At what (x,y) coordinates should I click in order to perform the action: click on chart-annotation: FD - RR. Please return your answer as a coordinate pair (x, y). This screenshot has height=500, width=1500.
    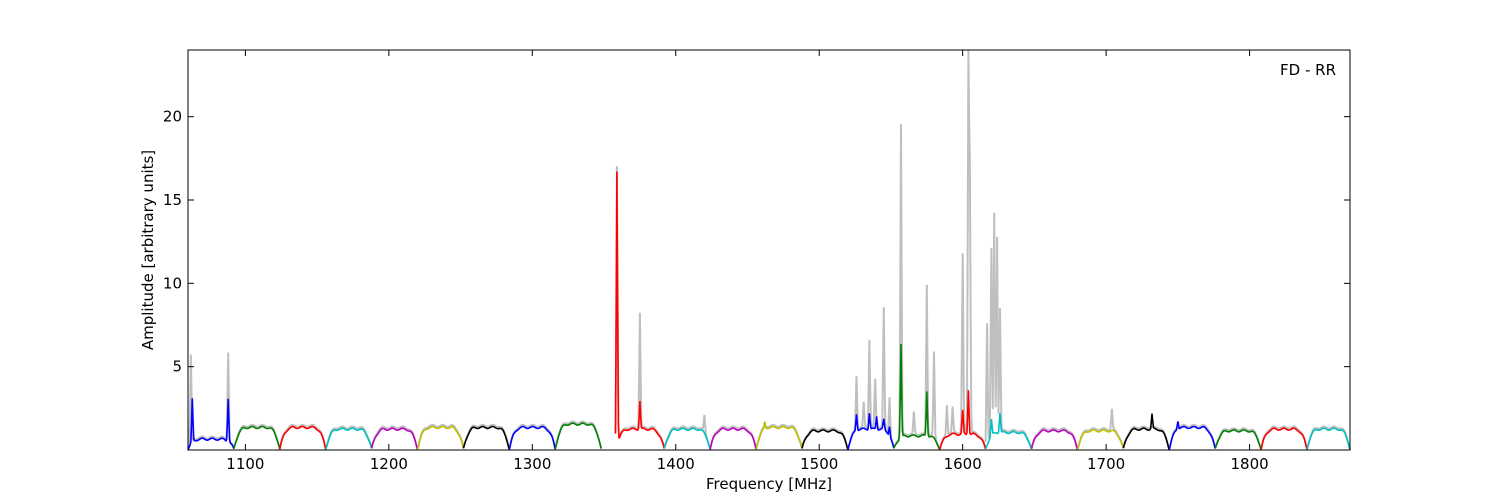
    Looking at the image, I should click on (1308, 70).